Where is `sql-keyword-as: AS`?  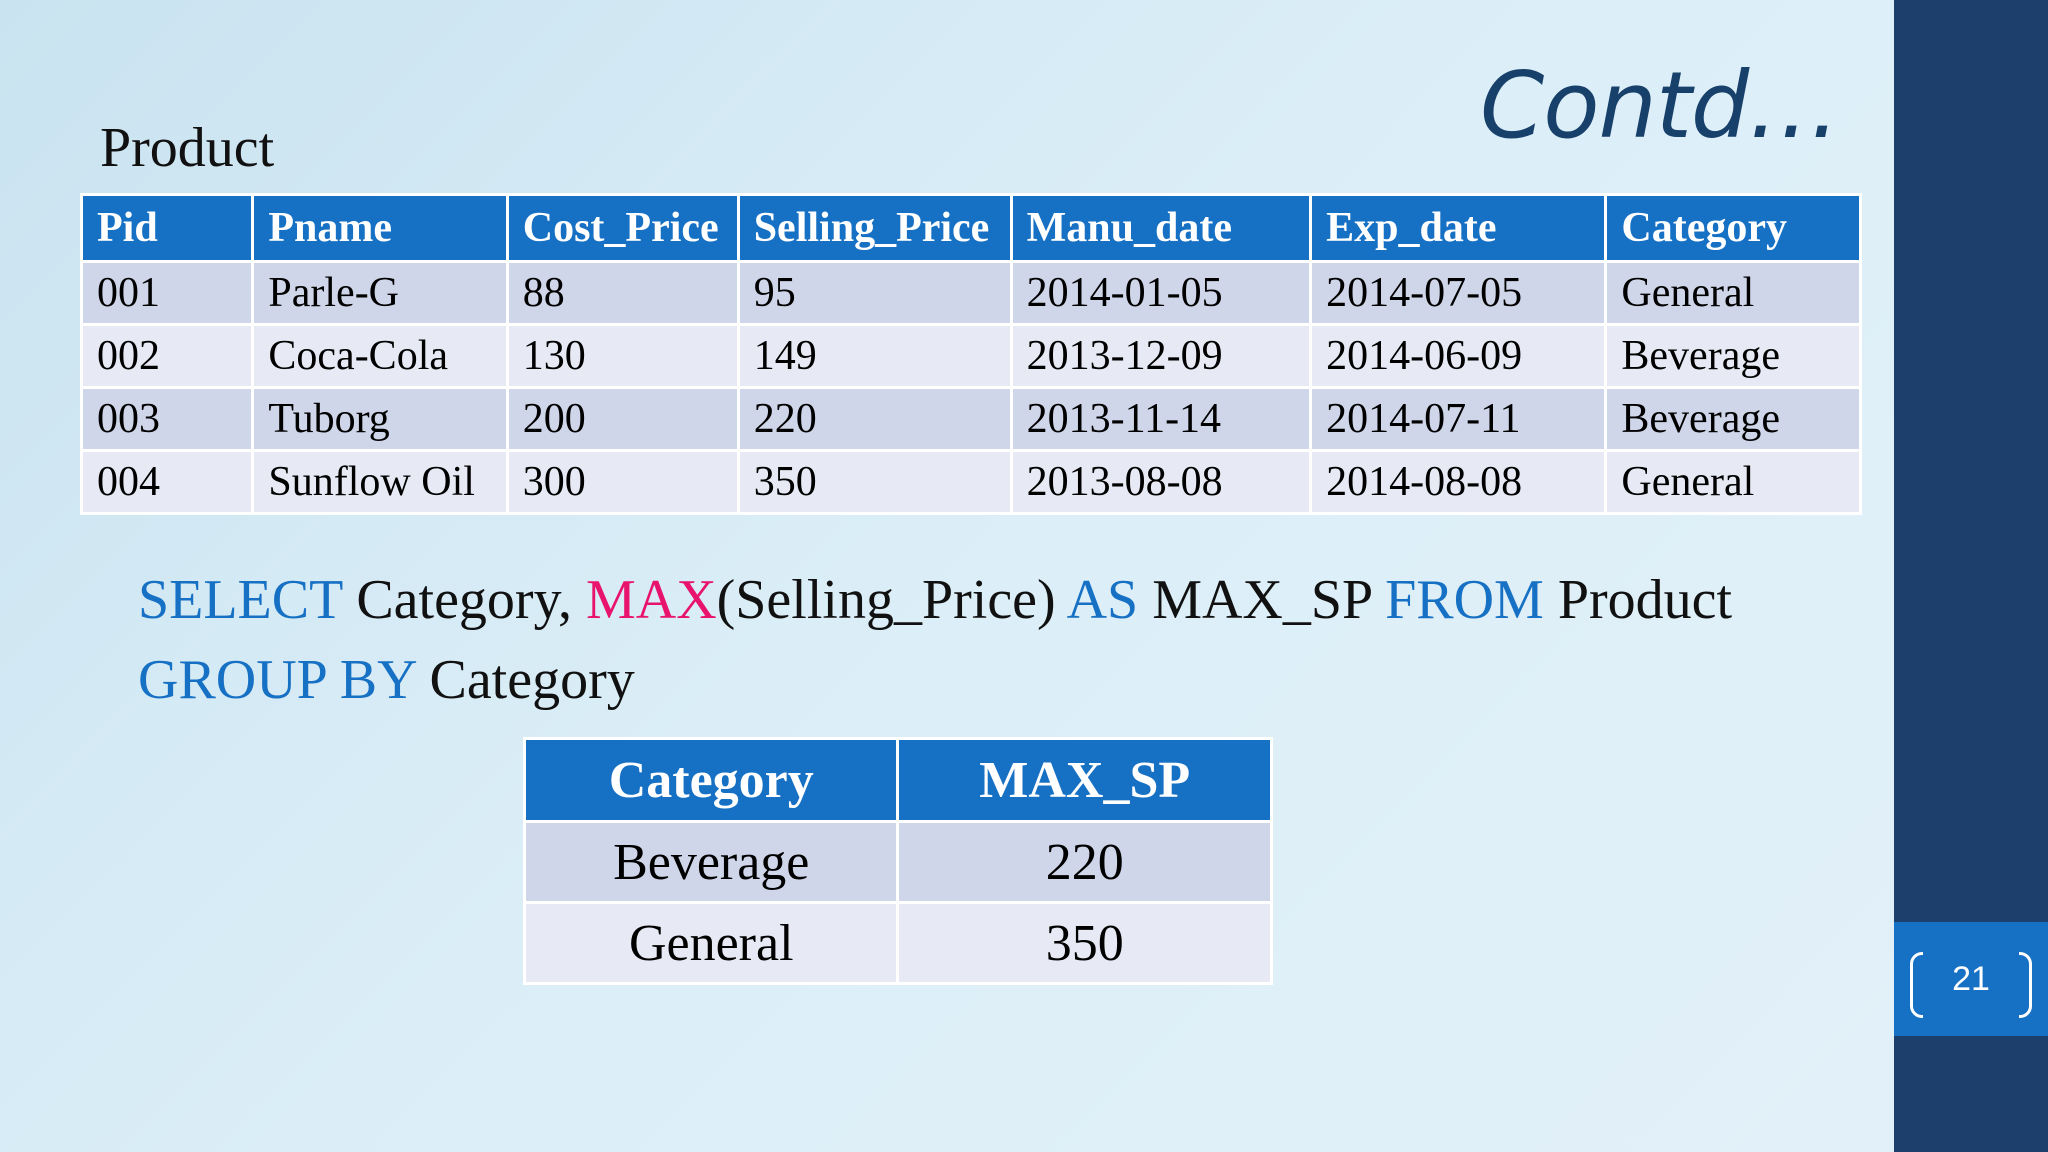
sql-keyword-as: AS is located at coordinates (1102, 600).